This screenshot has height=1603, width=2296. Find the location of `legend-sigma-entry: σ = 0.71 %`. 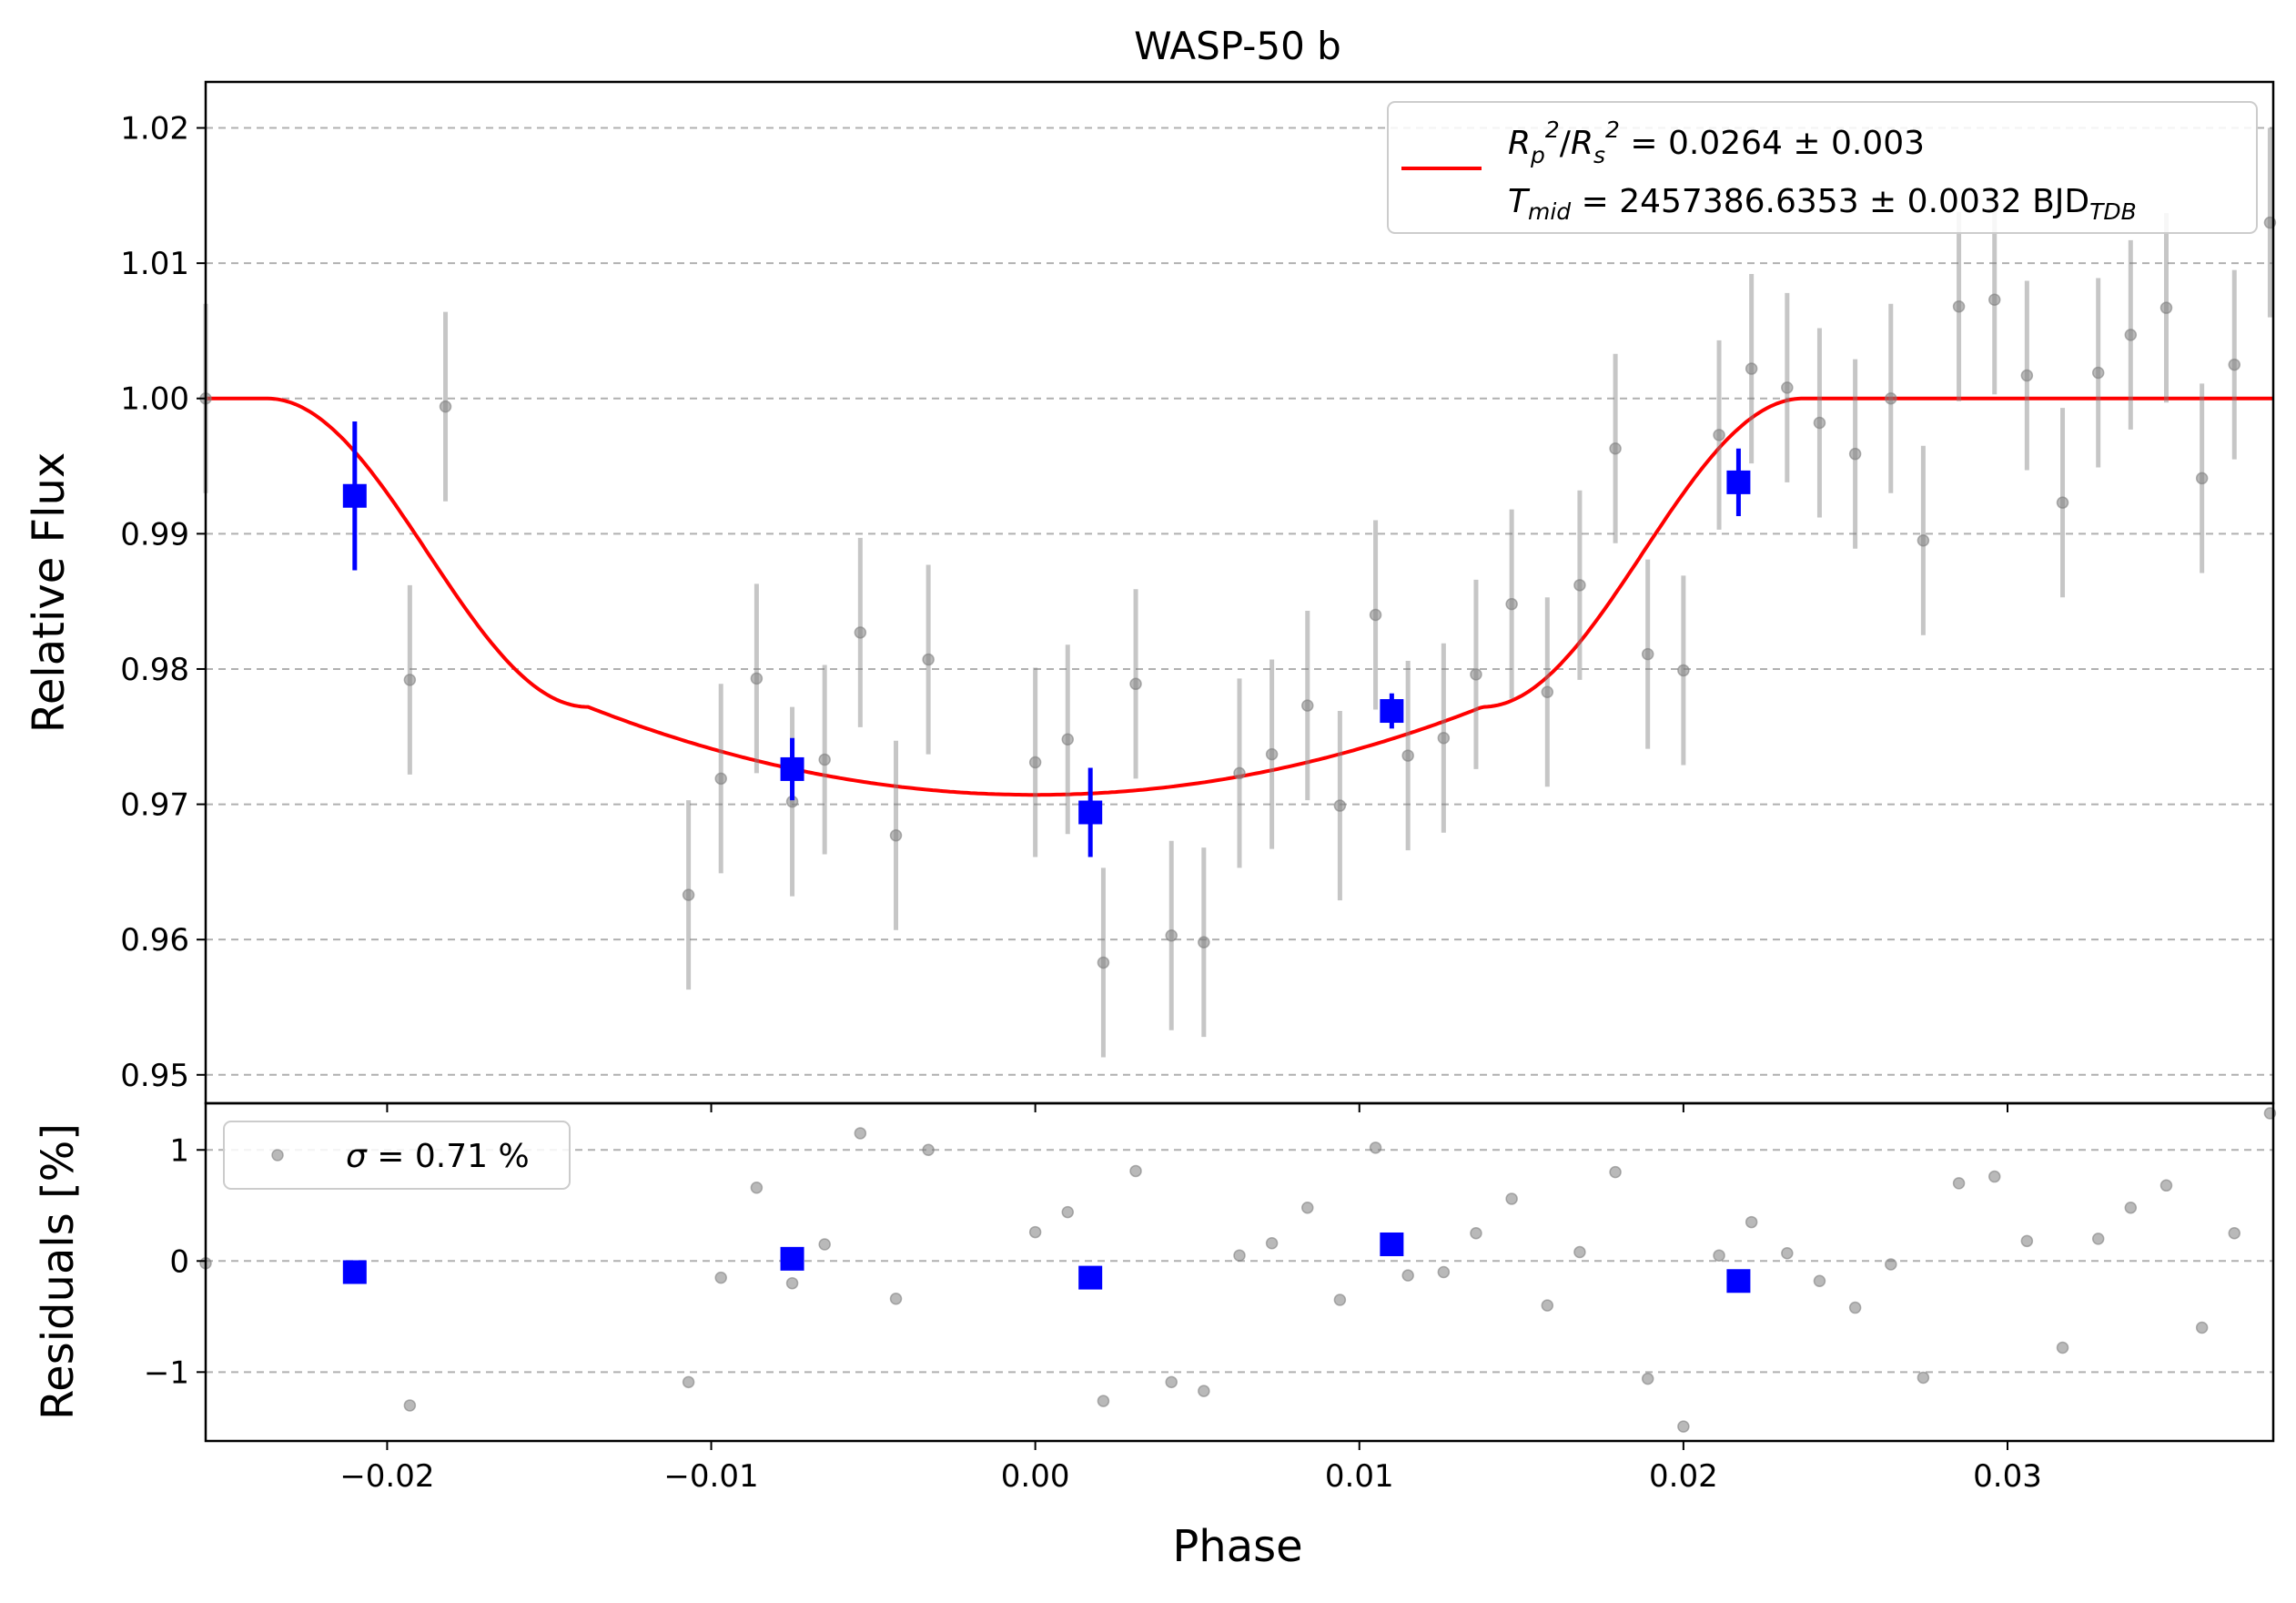

legend-sigma-entry: σ = 0.71 % is located at coordinates (438, 1156).